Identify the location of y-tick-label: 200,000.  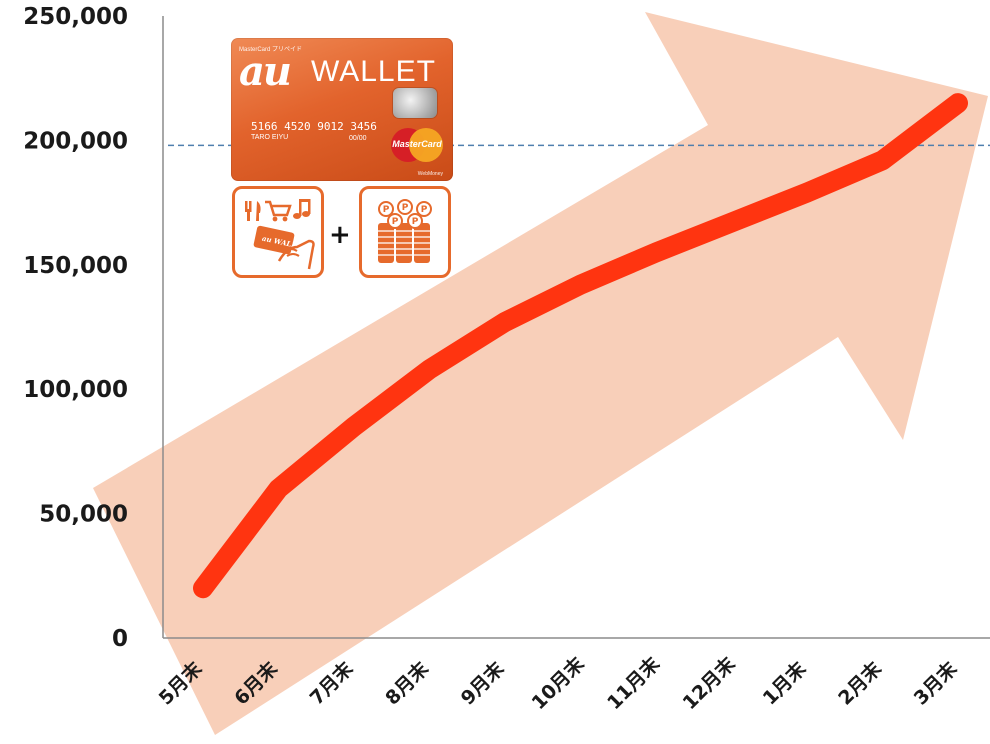
(75, 141).